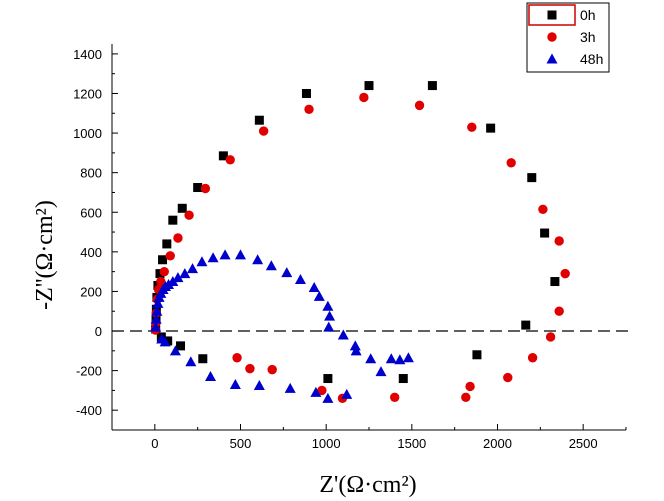 This screenshot has width=664, height=501. Describe the element at coordinates (588, 37) in the screenshot. I see `legend-label-3h: 3h` at that location.